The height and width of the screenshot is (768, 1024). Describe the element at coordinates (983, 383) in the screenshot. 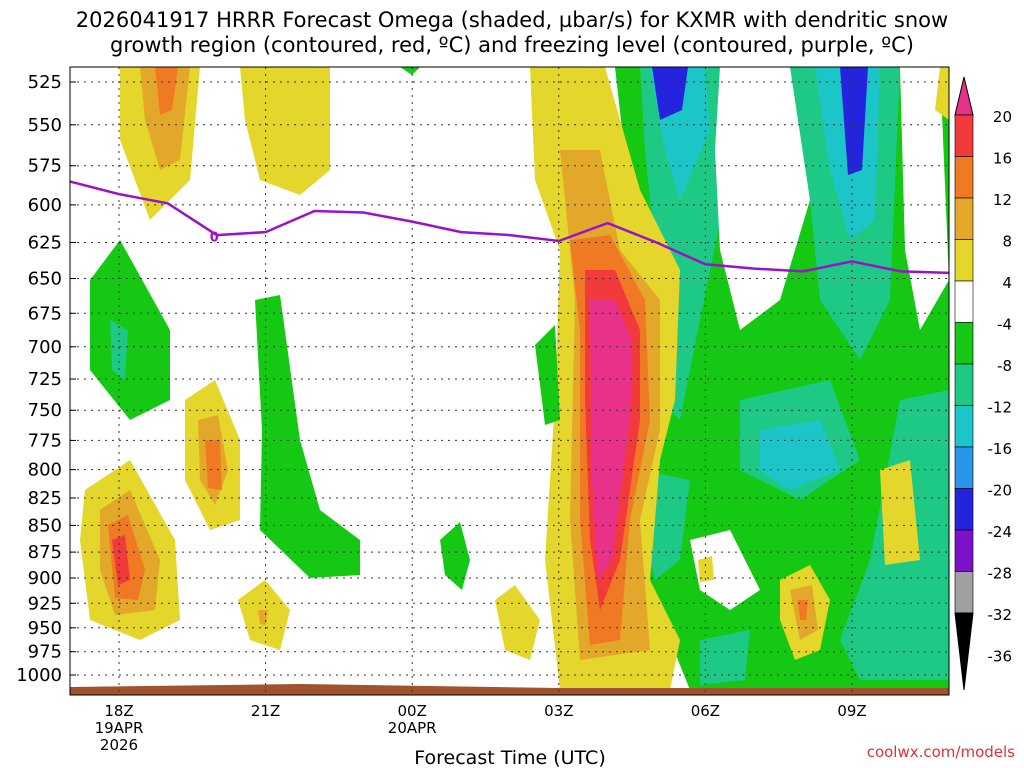

I see `colorbar: 20 16 12 8 4 -4 -8 -12 -16 -20 -24 -28 -32 -36` at that location.